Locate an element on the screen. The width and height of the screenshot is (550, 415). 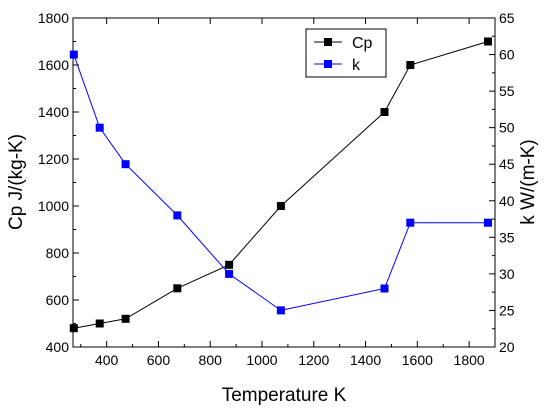
legend-marker-k is located at coordinates (328, 64).